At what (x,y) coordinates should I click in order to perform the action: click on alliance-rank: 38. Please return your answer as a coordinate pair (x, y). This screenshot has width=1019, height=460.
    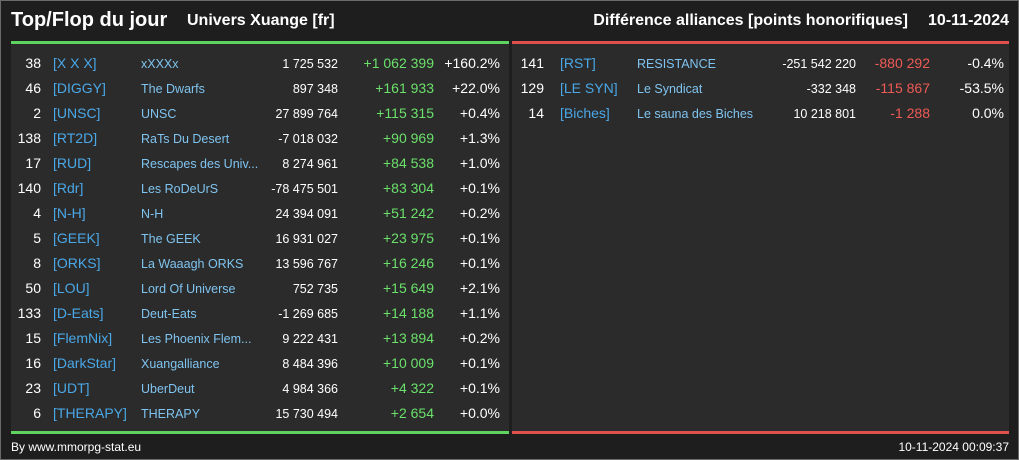
    Looking at the image, I should click on (33, 63).